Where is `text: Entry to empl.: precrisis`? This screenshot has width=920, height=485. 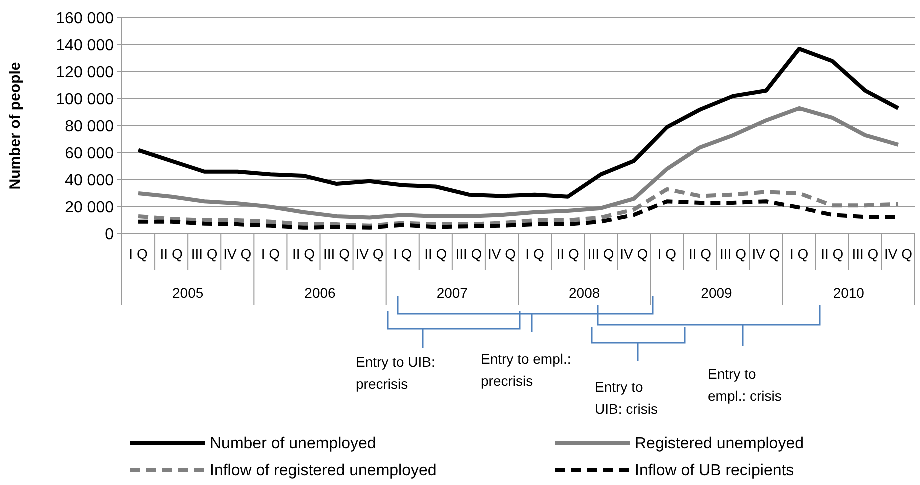
text: Entry to empl.: precrisis is located at coordinates (526, 370).